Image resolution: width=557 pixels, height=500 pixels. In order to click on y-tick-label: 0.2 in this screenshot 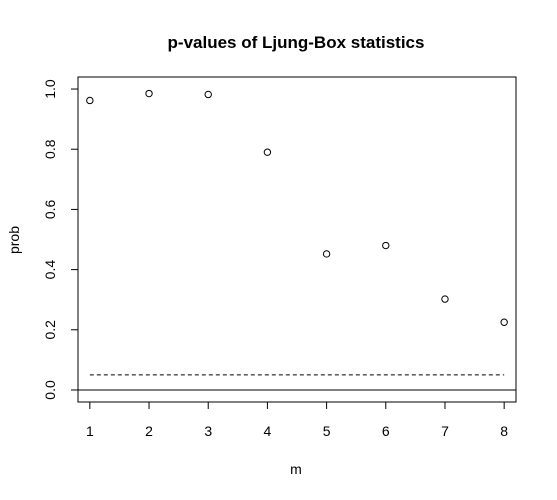, I will do `click(50, 330)`.